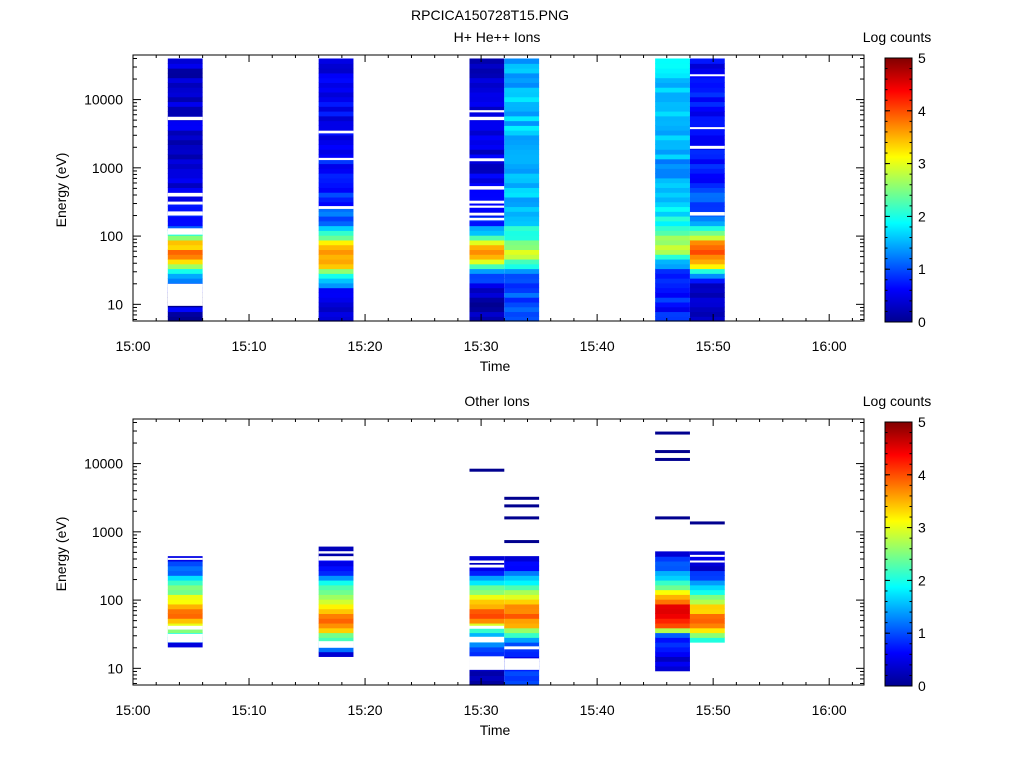  Describe the element at coordinates (112, 600) in the screenshot. I see `y-tick-label: 100` at that location.